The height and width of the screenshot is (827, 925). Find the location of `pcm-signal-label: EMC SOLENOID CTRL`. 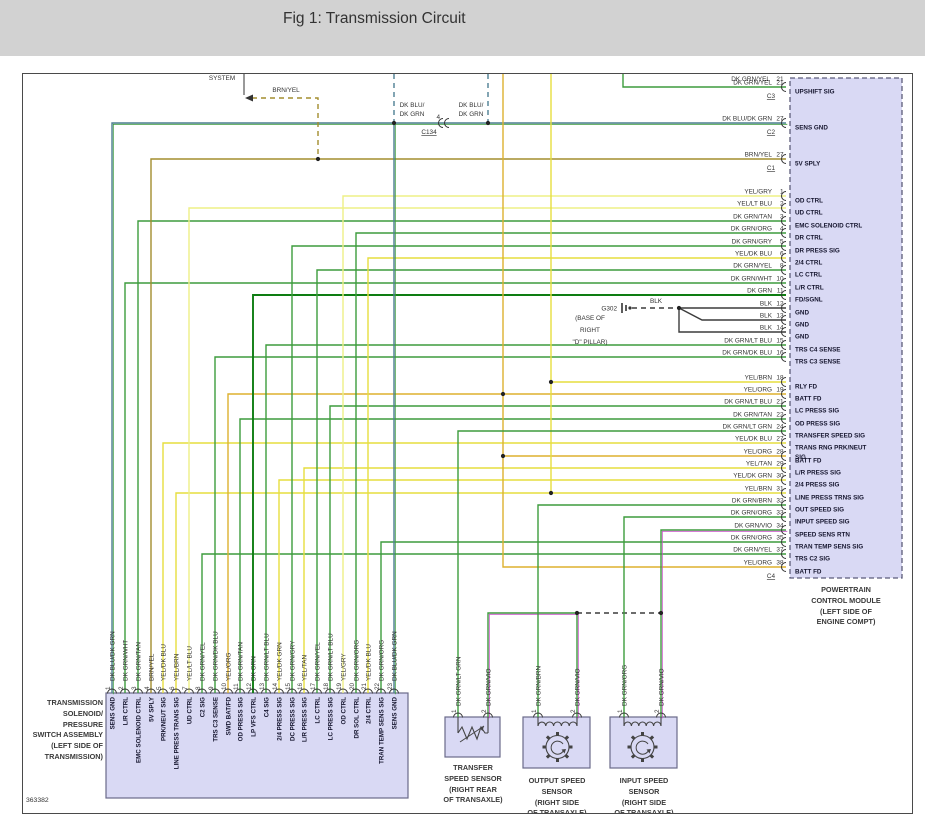

pcm-signal-label: EMC SOLENOID CTRL is located at coordinates (828, 226).